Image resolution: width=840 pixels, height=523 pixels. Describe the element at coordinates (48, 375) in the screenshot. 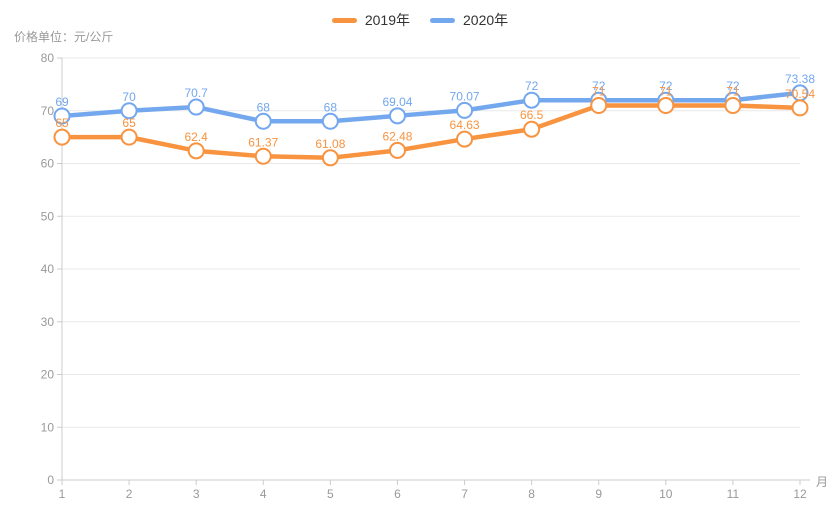

I see `y-axis-tick-label: 20` at that location.